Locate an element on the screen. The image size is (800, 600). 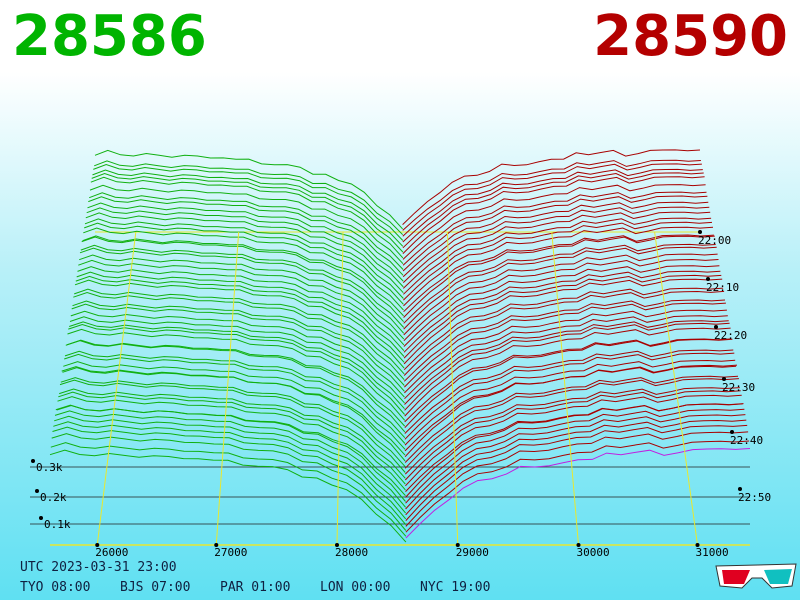
volume-tick-label: 0.2k is located at coordinates (53, 497).